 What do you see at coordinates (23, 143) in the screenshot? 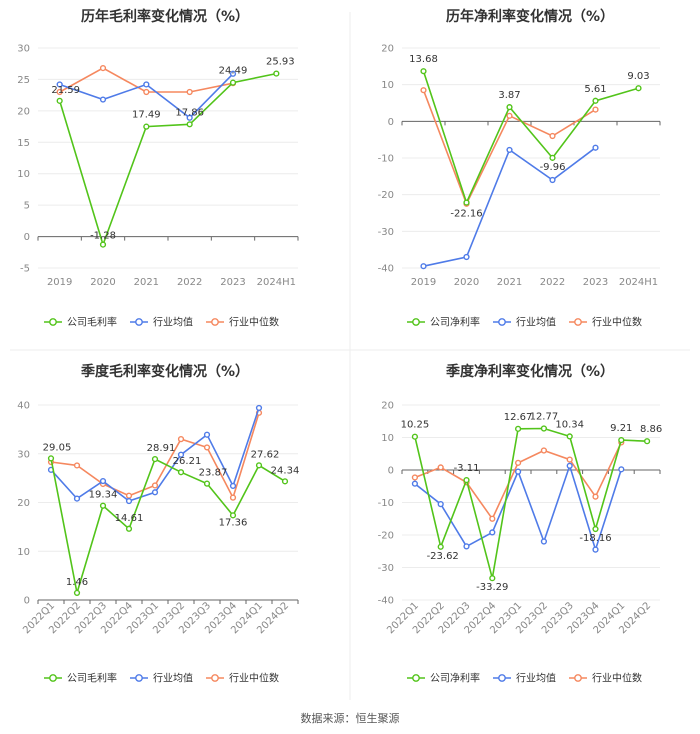
I see `y-tick-label: 15` at bounding box center [23, 143].